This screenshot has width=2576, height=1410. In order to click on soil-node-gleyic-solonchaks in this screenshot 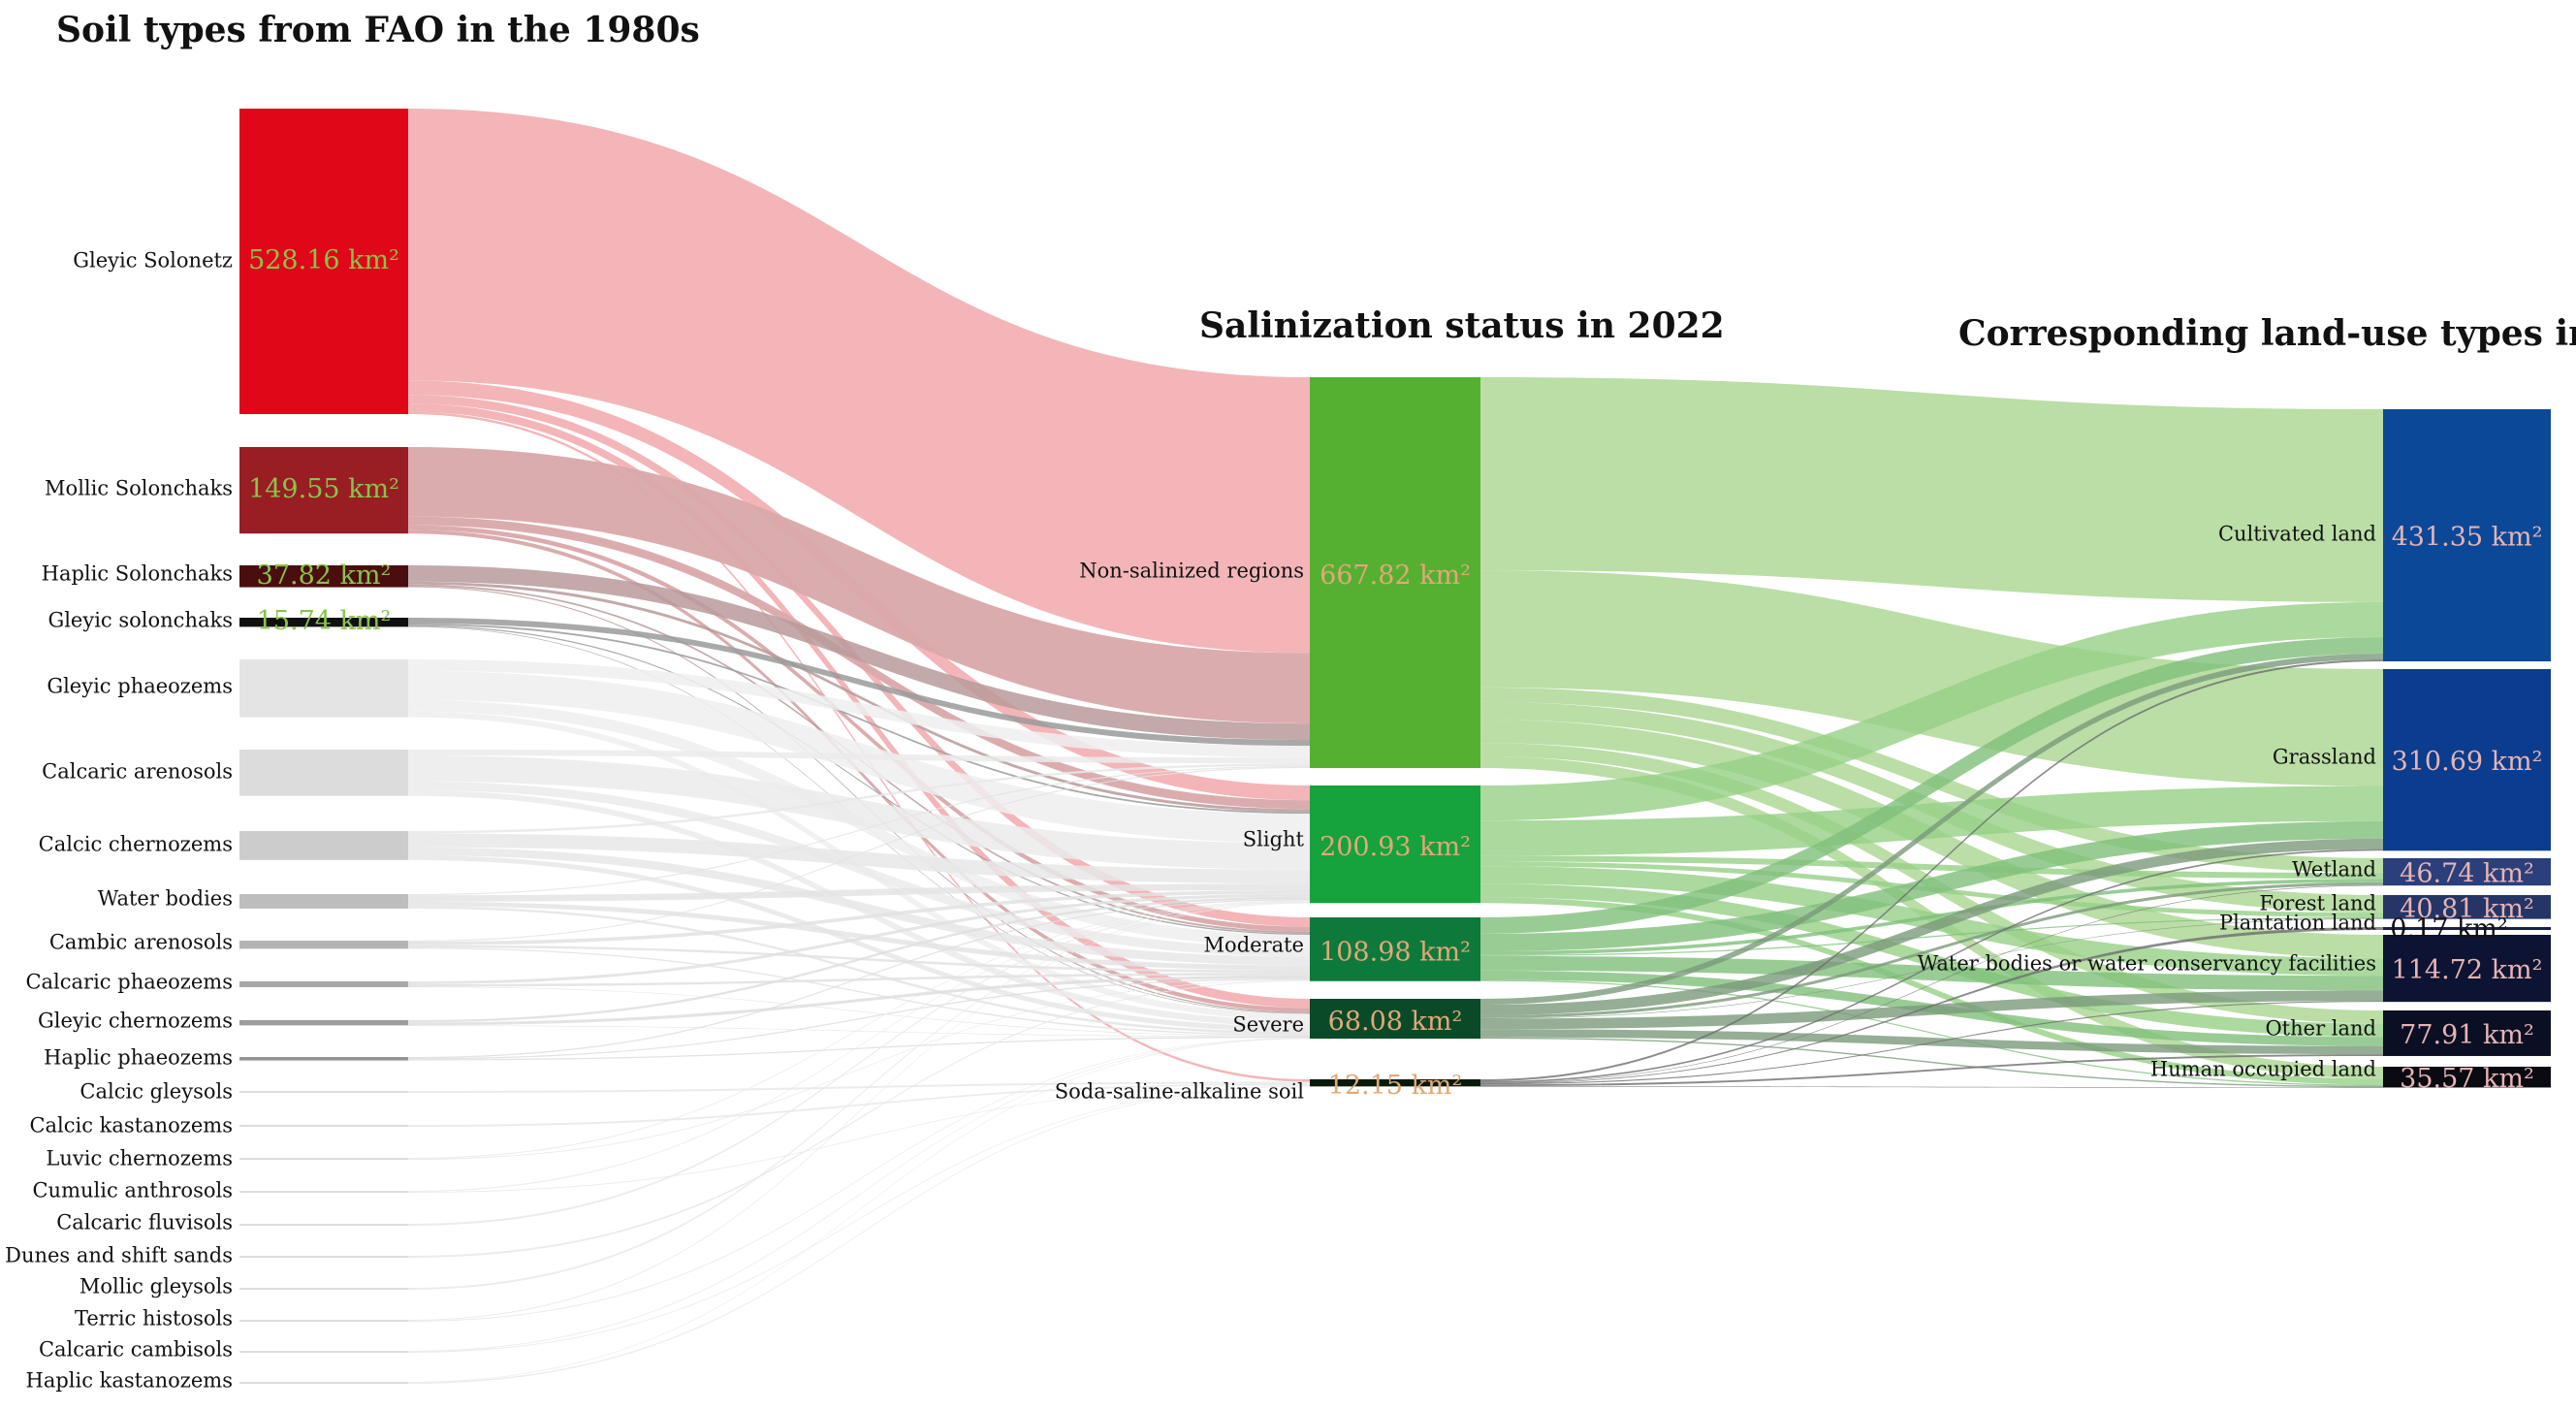, I will do `click(323, 622)`.